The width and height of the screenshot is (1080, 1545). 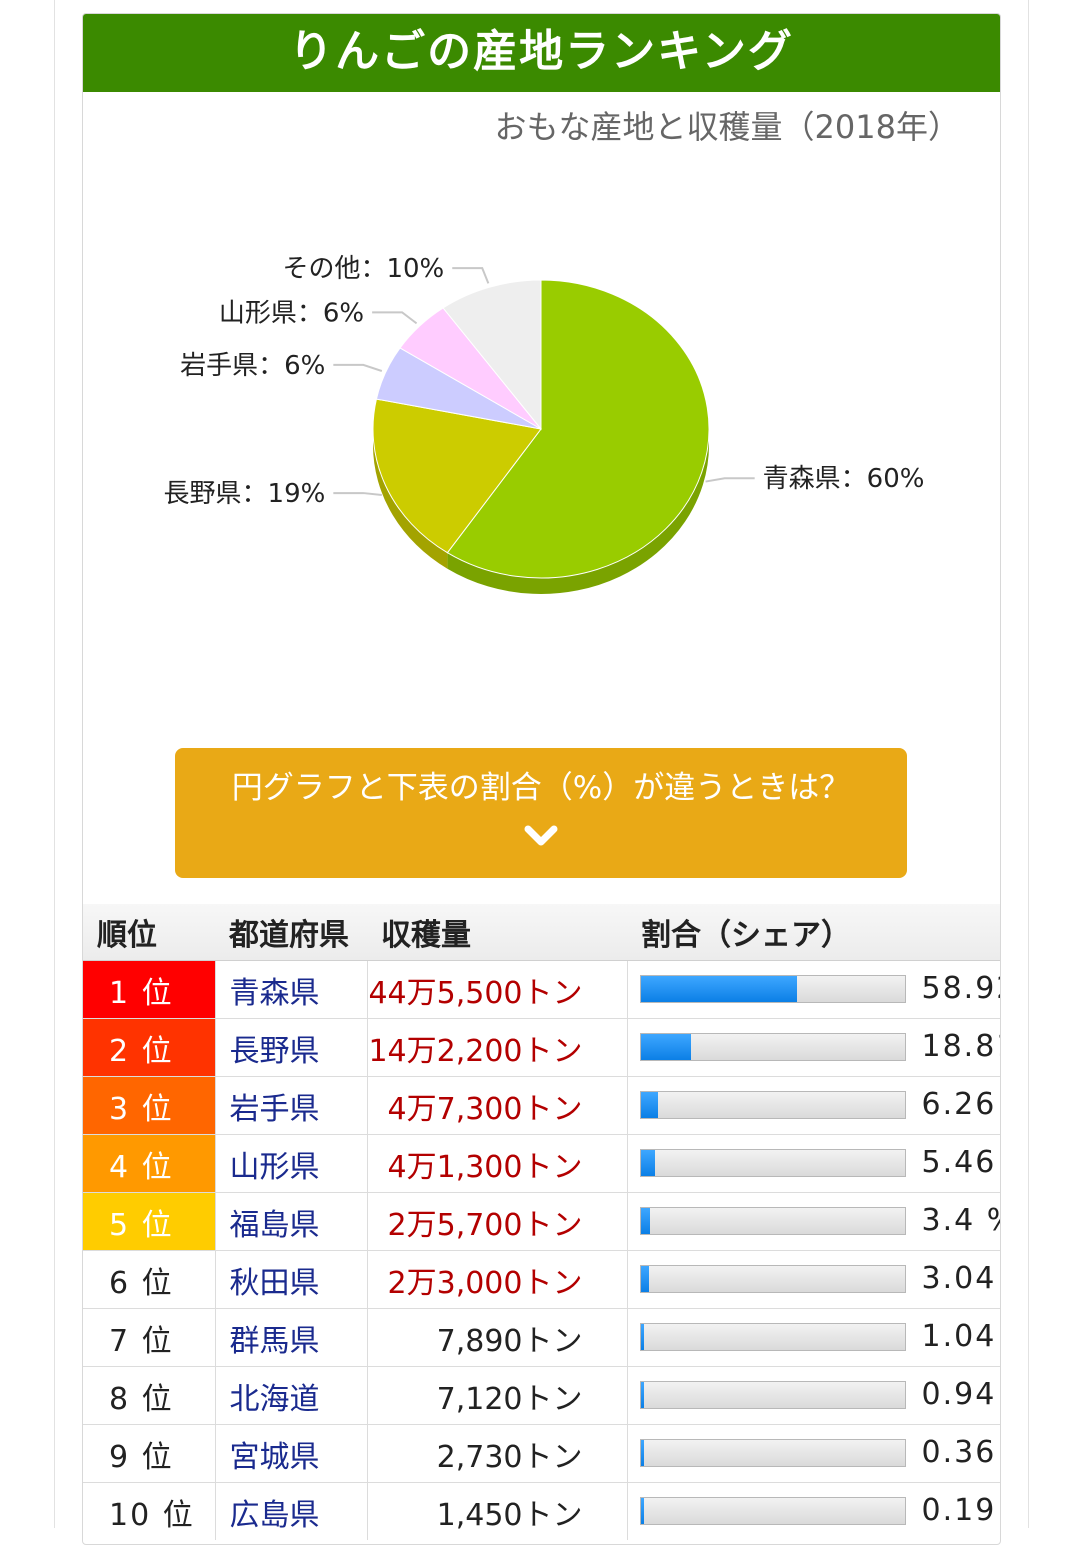 What do you see at coordinates (496, 1511) in the screenshot?
I see `amount-cell: 1,450トン` at bounding box center [496, 1511].